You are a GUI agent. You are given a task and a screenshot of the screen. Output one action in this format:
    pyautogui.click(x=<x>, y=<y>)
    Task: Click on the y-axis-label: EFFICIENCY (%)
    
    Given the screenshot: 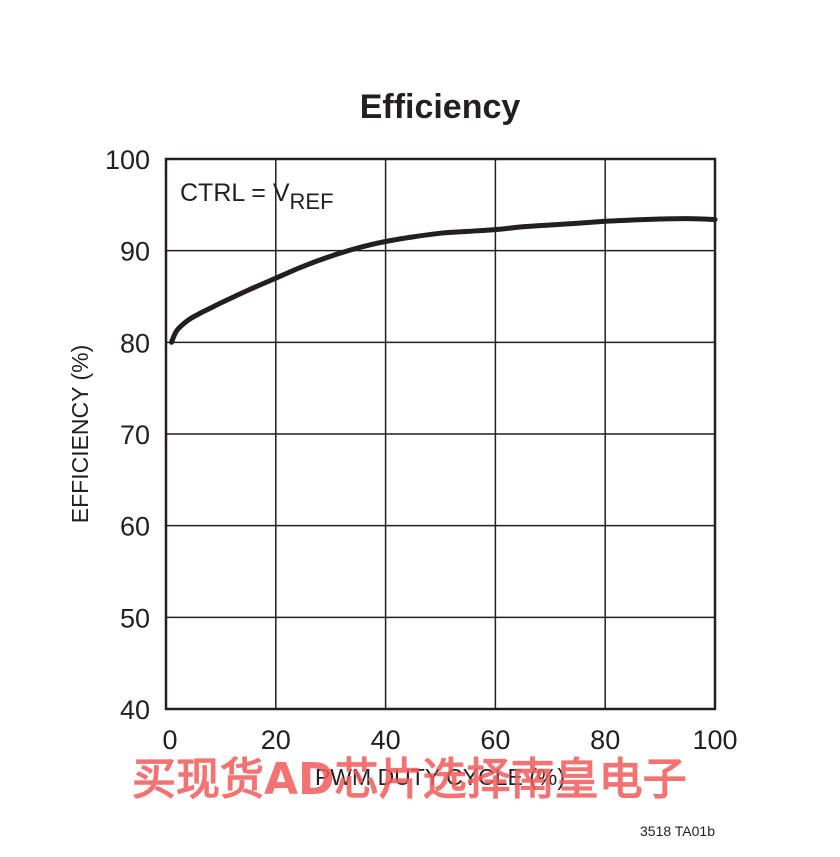 What is the action you would take?
    pyautogui.click(x=80, y=434)
    